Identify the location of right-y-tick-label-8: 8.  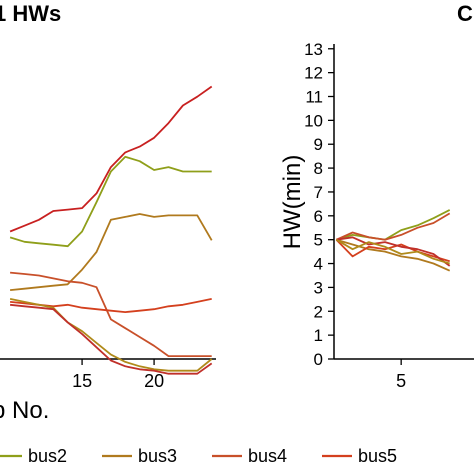
(318, 168).